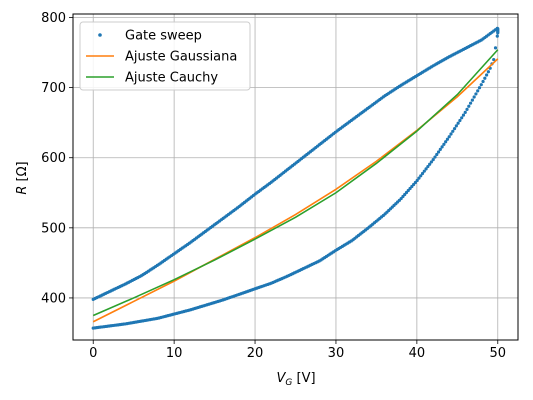 The height and width of the screenshot is (400, 533). Describe the element at coordinates (255, 353) in the screenshot. I see `x-tick-label: 20` at that location.